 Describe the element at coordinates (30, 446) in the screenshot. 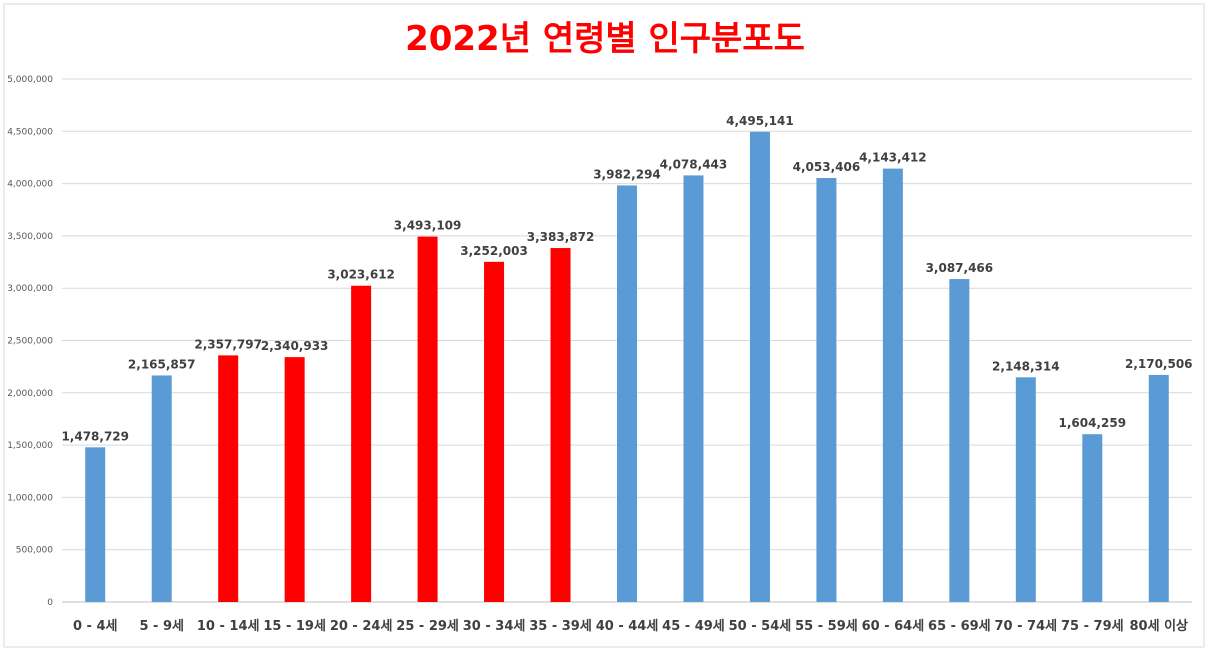

I see `y-tick-label: 1,500,000` at that location.